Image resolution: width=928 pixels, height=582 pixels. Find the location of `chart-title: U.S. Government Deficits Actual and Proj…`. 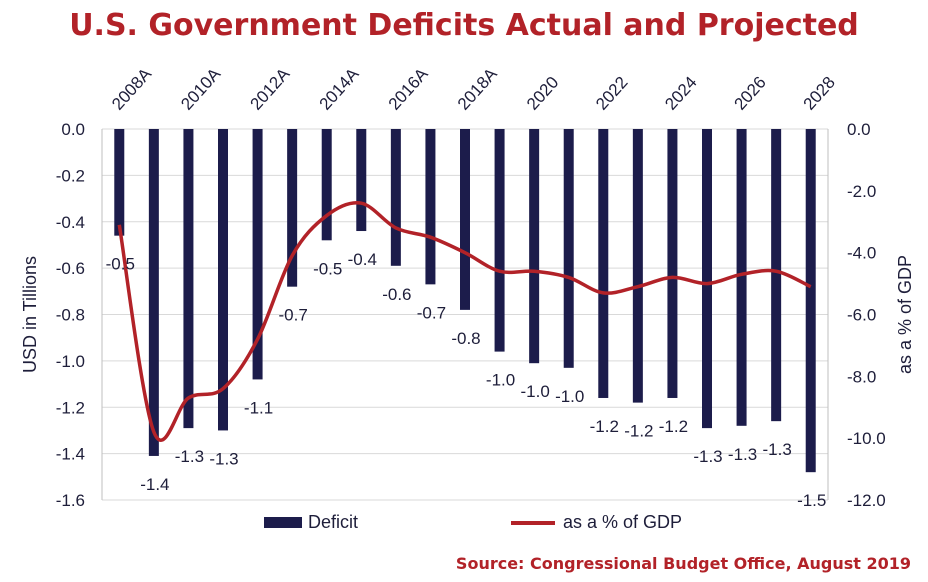

chart-title: U.S. Government Deficits Actual and Proj… is located at coordinates (464, 25).